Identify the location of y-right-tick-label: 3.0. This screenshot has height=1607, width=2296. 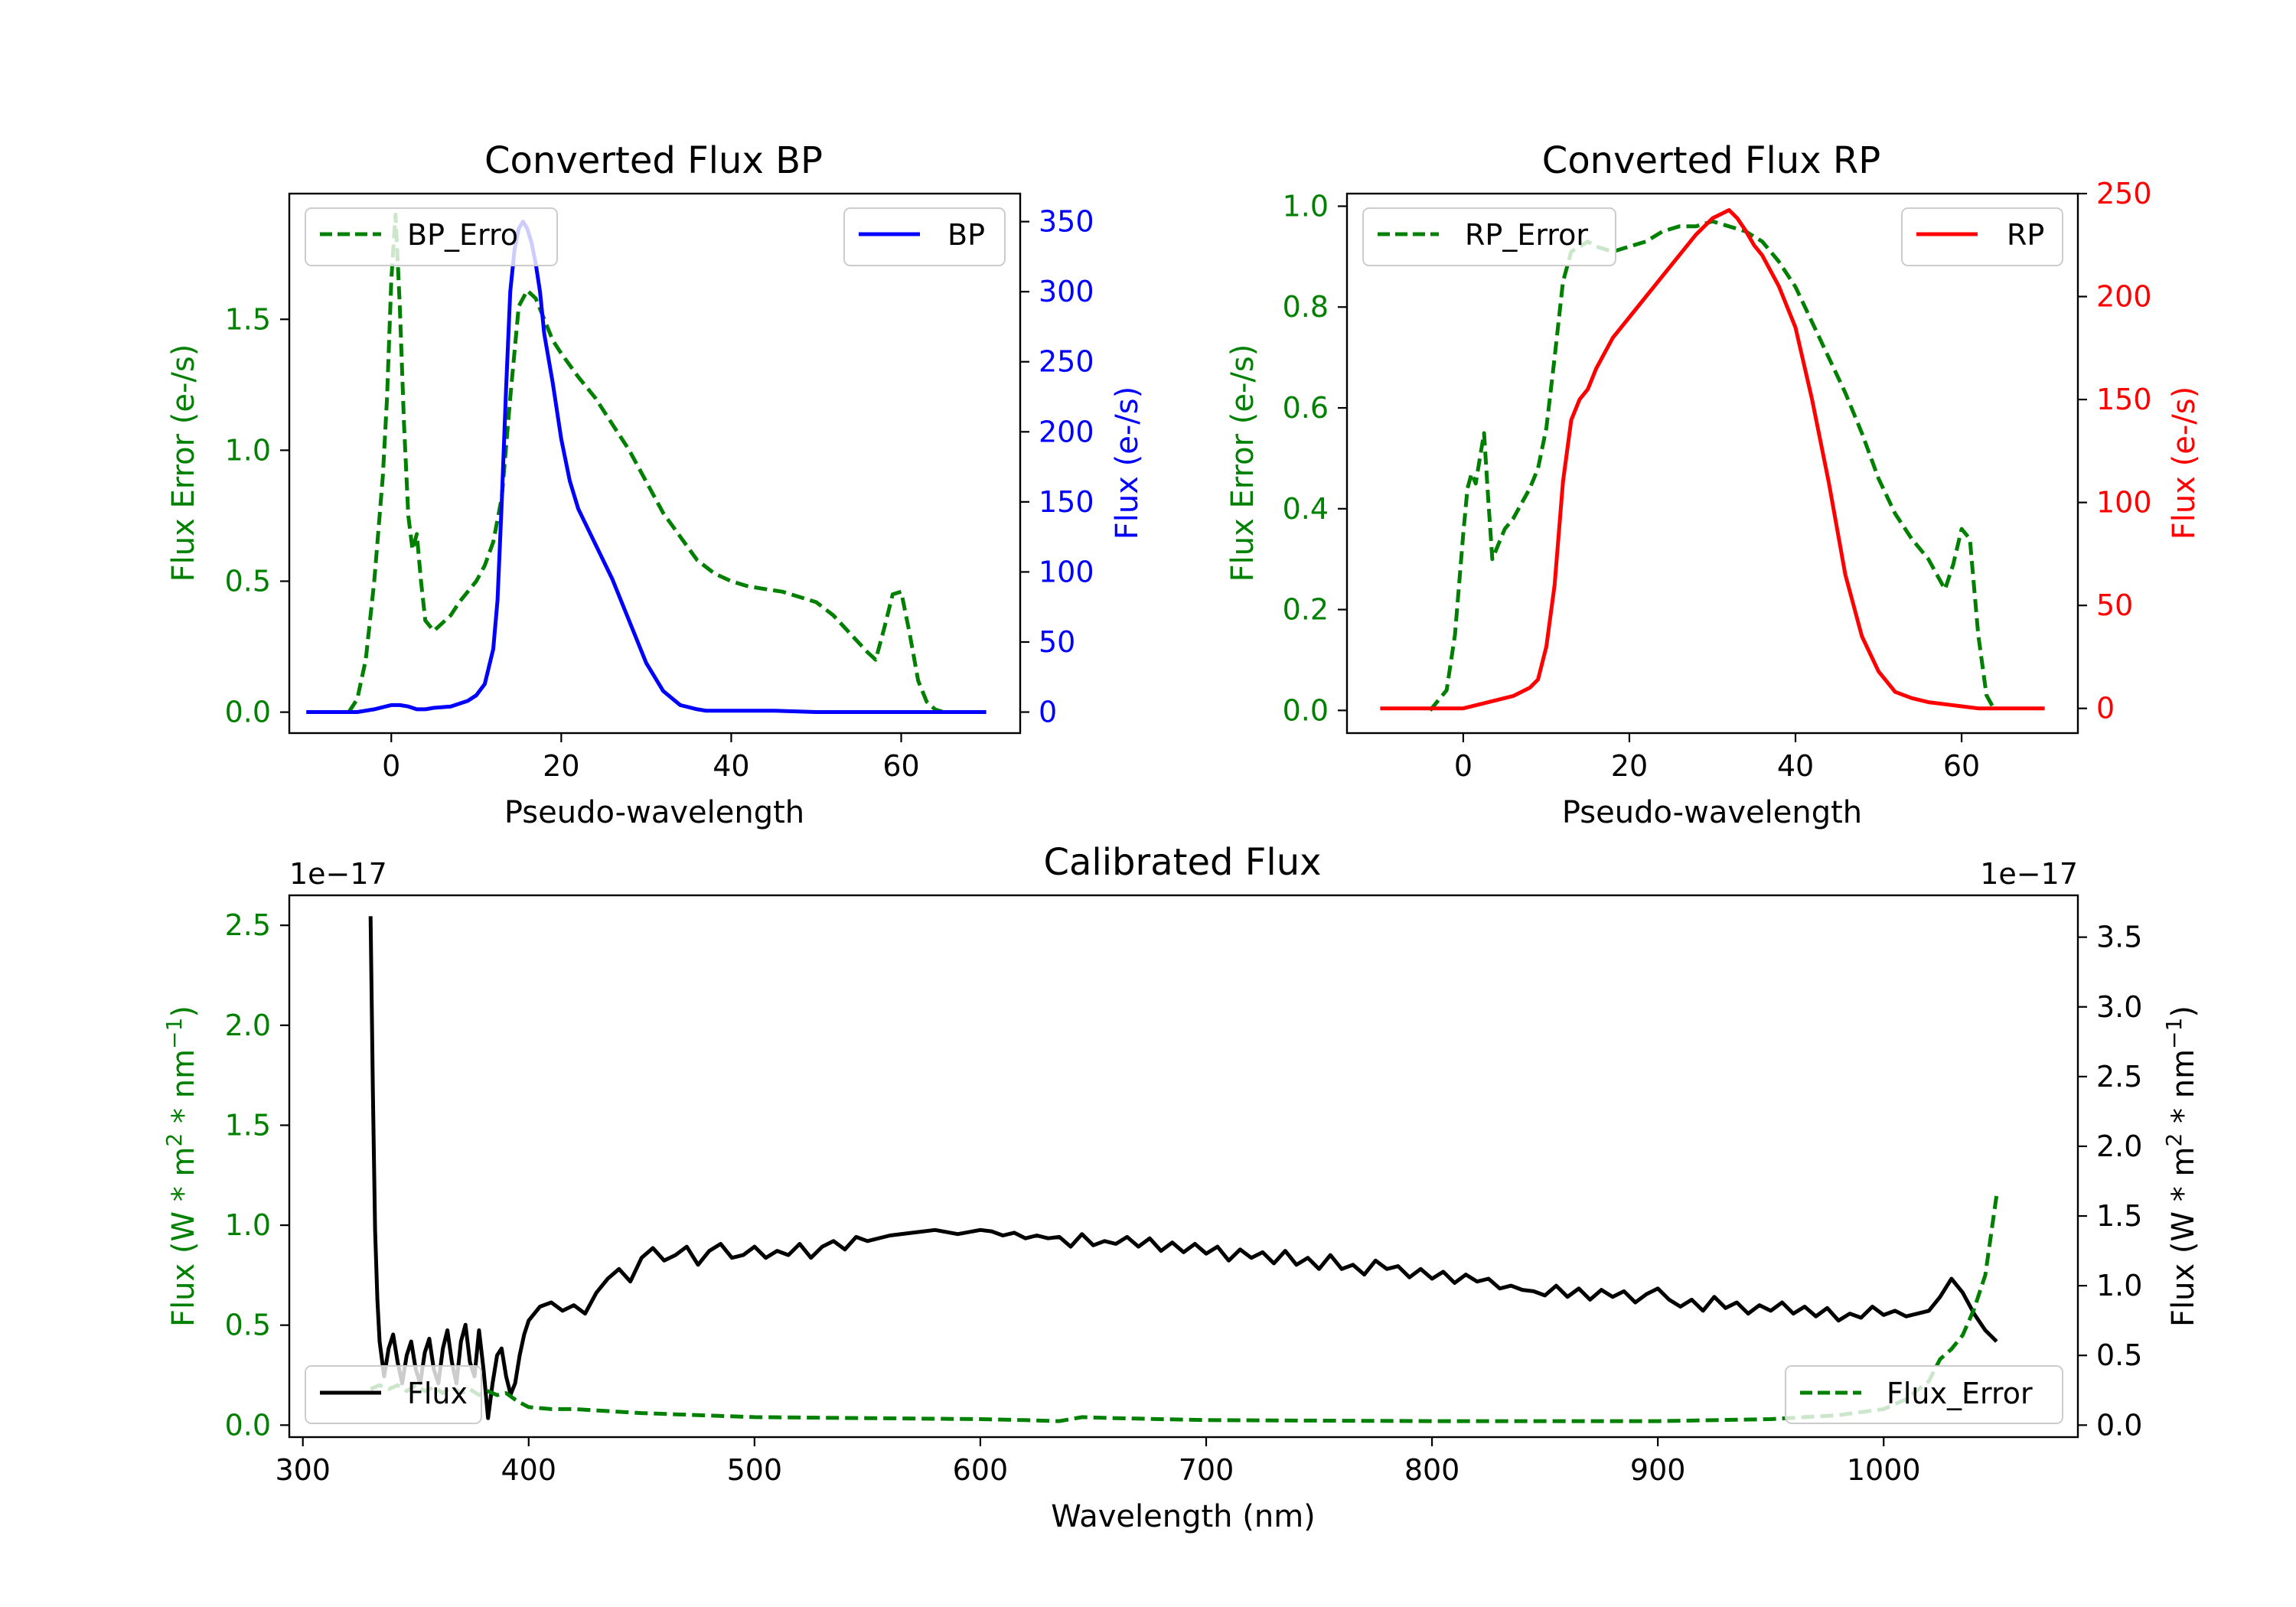
(2119, 1007).